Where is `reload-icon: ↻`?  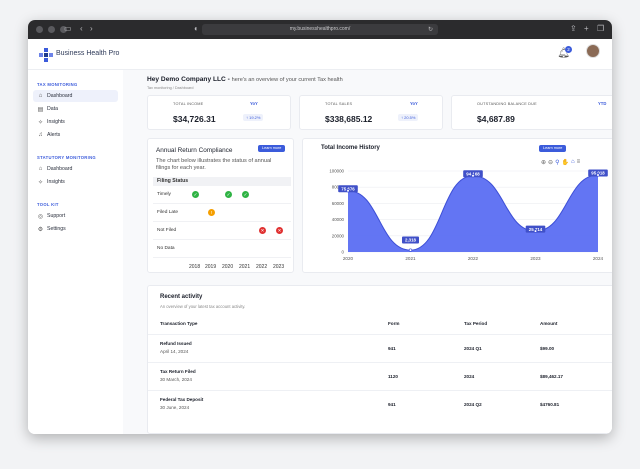
reload-icon: ↻ is located at coordinates (431, 30).